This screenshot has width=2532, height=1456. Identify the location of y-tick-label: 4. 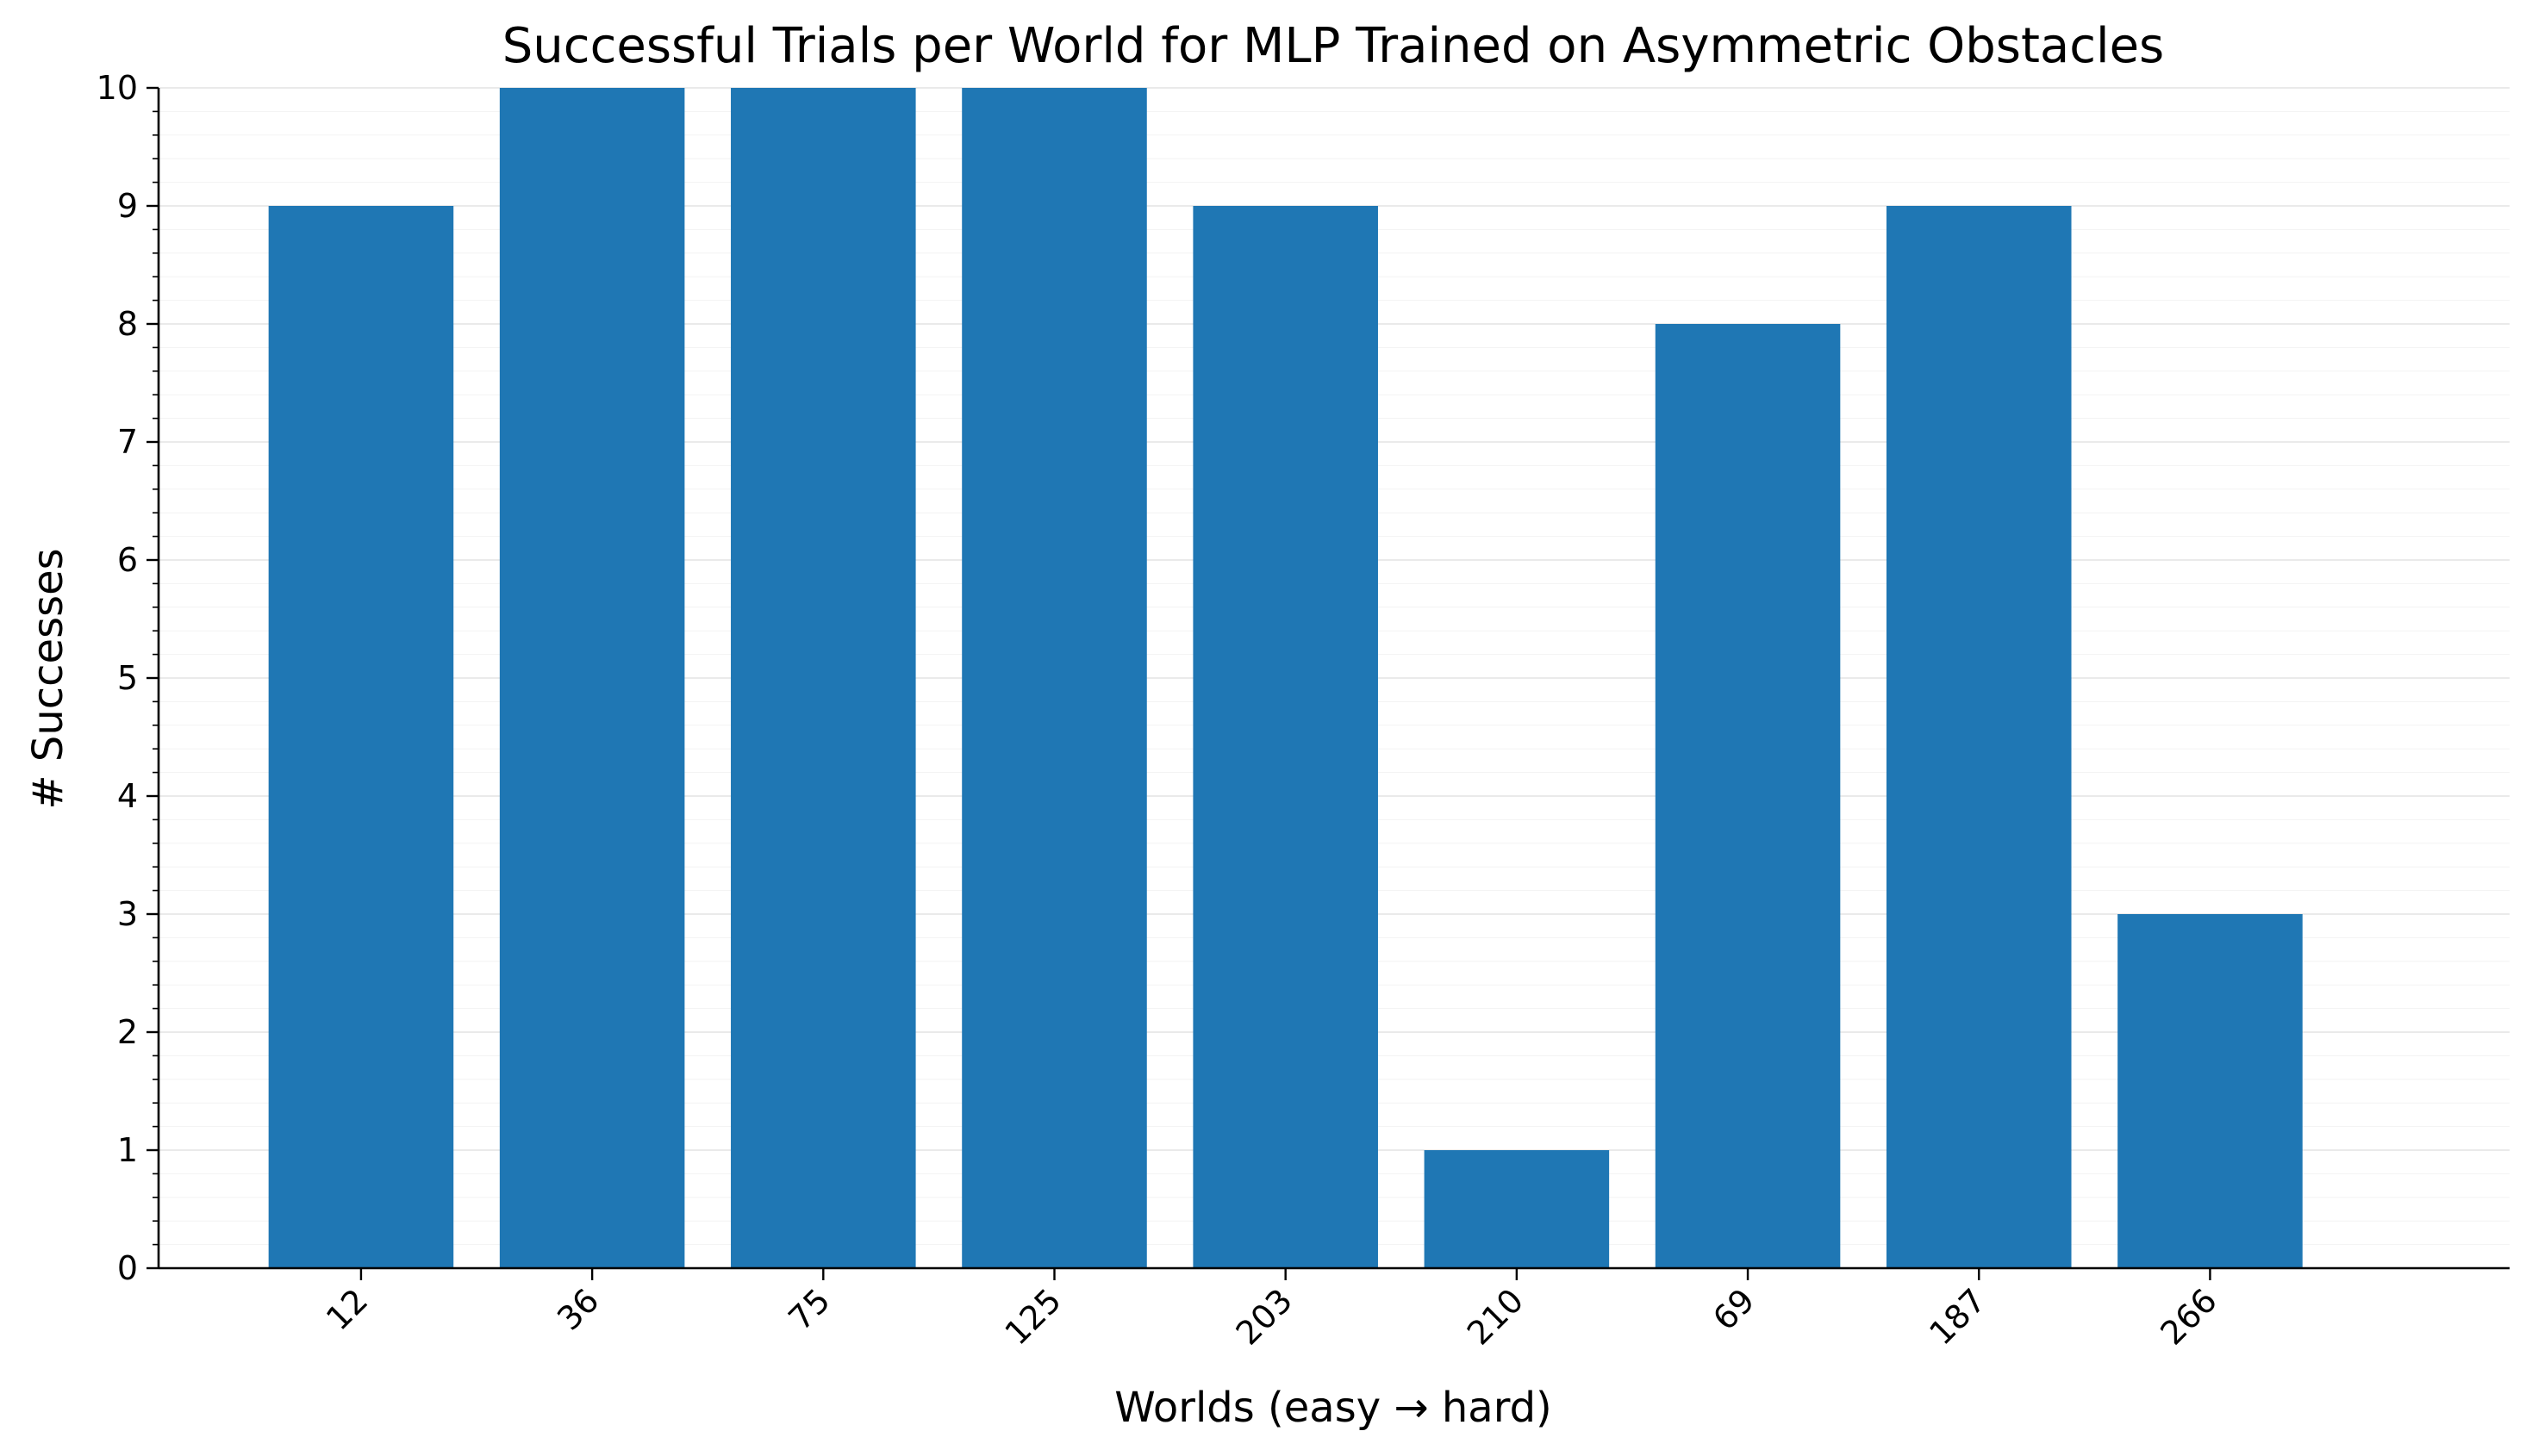
(128, 796).